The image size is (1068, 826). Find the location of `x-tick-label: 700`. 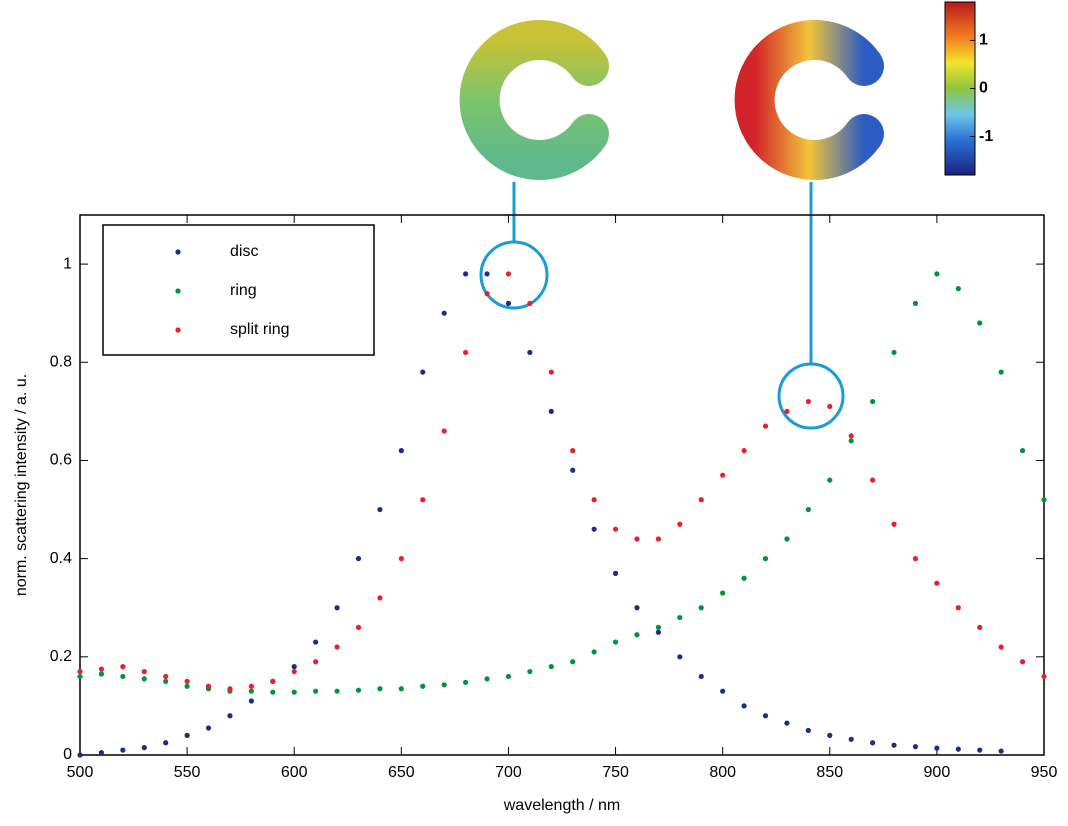

x-tick-label: 700 is located at coordinates (508, 772).